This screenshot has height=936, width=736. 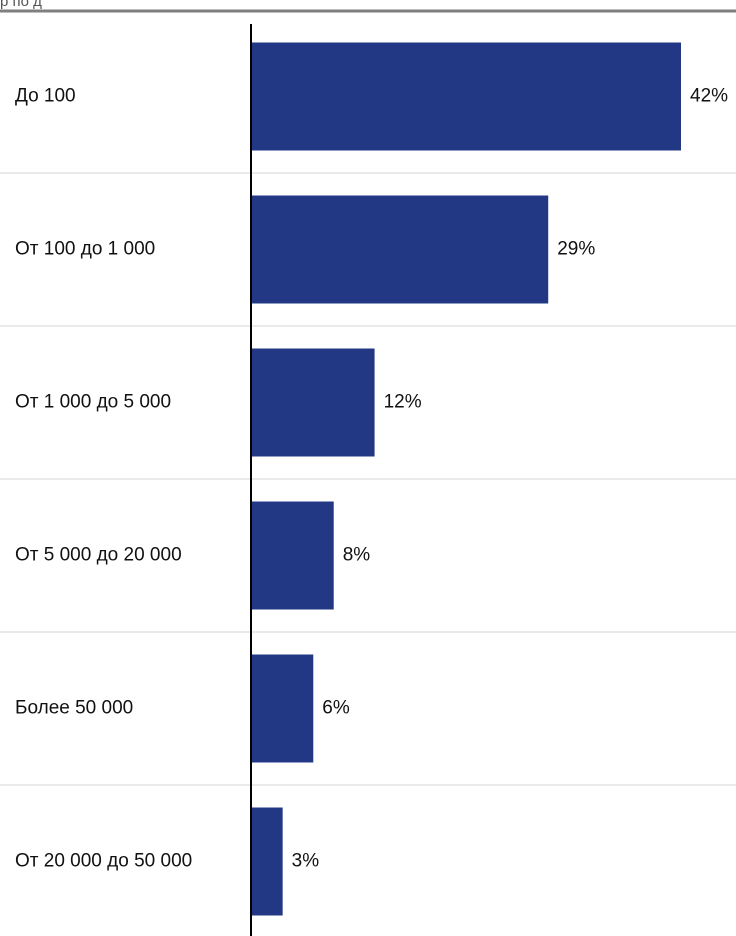 I want to click on category-label: От 100 до 1 000, so click(x=85, y=249).